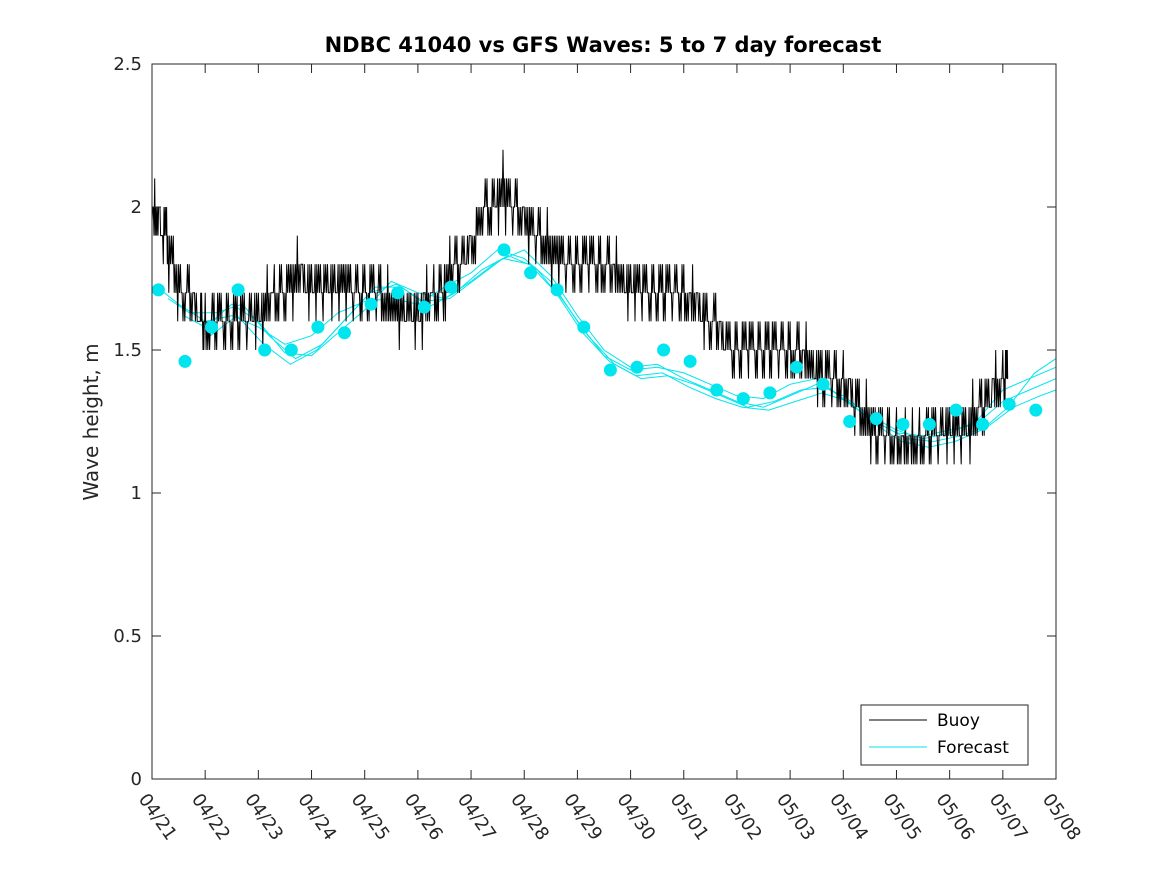  Describe the element at coordinates (136, 493) in the screenshot. I see `y-tick-label: 1` at that location.